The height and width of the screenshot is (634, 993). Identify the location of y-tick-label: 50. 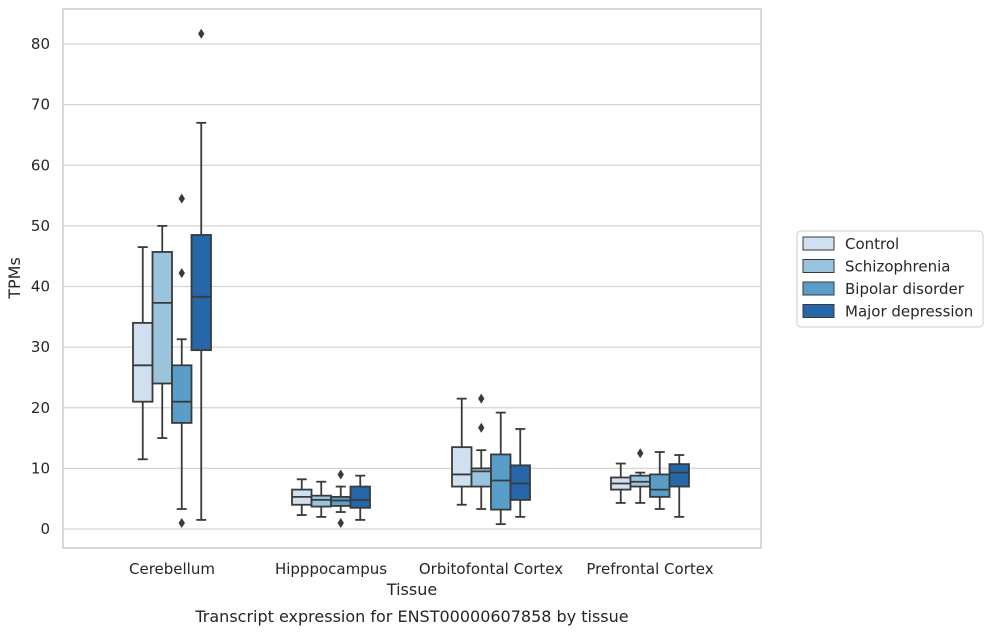
(40, 226).